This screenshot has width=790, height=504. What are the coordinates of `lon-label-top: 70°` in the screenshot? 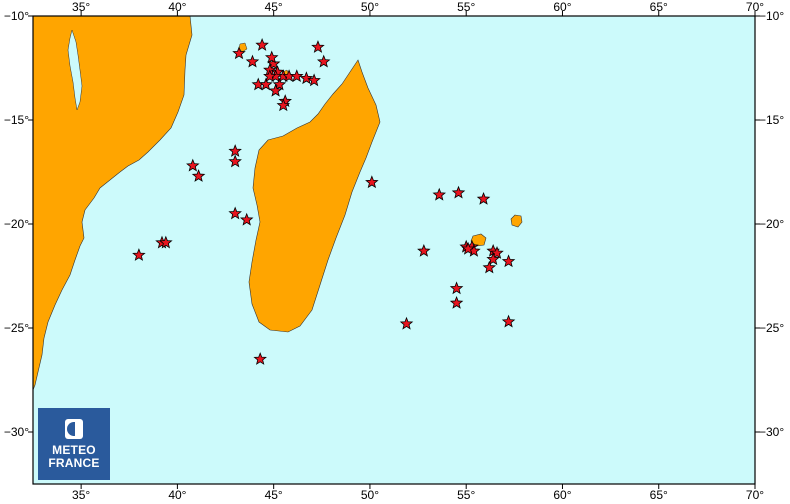 It's located at (755, 7).